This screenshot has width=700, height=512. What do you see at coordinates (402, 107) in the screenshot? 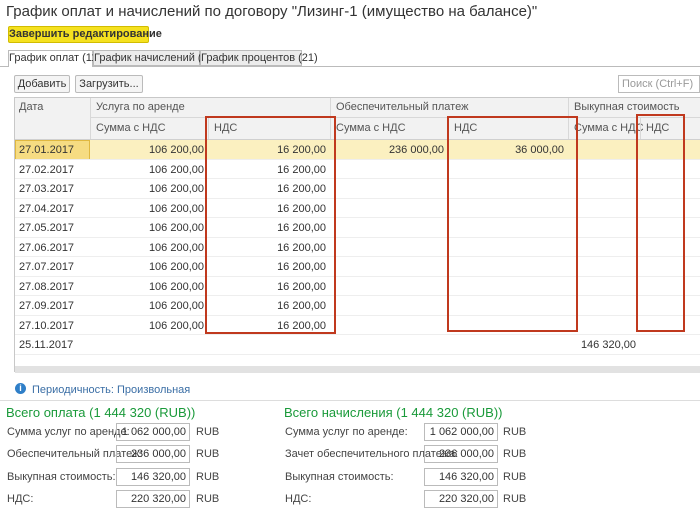
I see `group-header: Обеспечительный платеж` at bounding box center [402, 107].